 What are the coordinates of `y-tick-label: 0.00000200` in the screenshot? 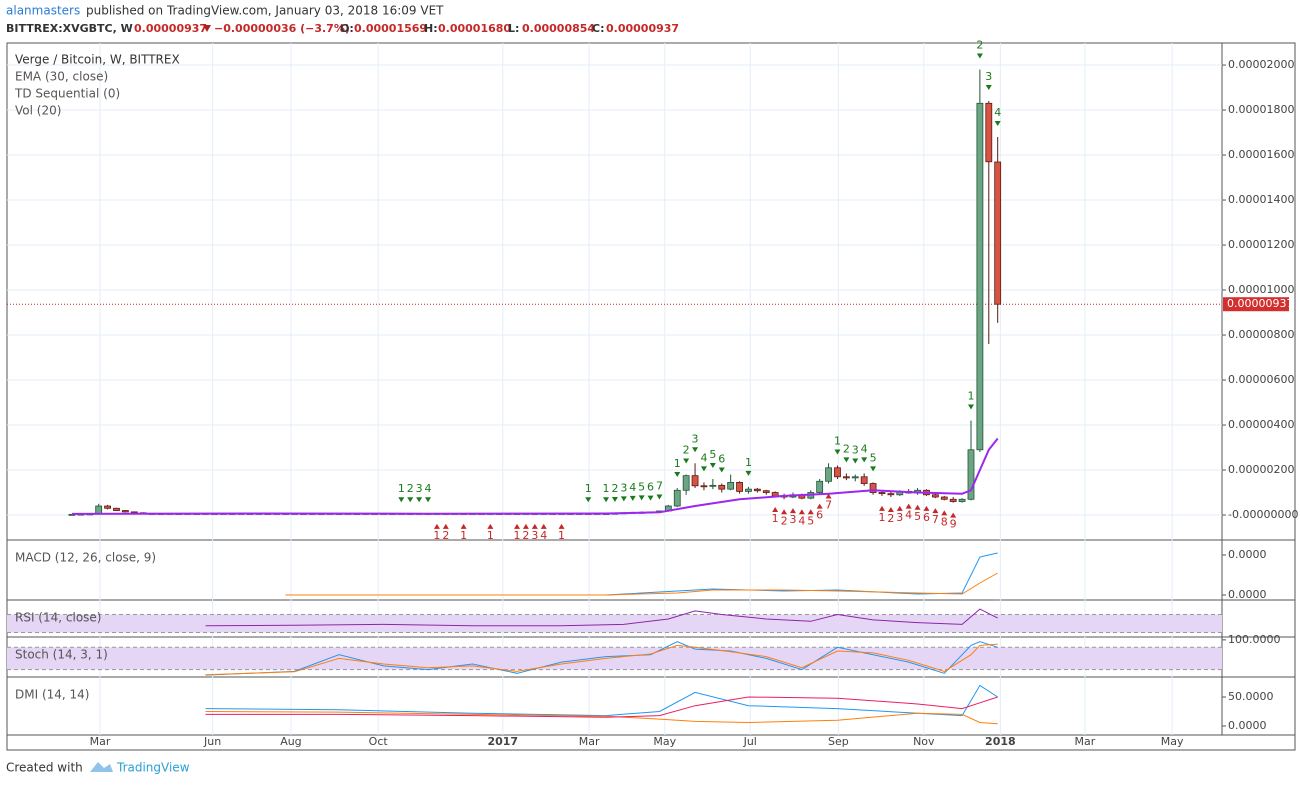 It's located at (1261, 469).